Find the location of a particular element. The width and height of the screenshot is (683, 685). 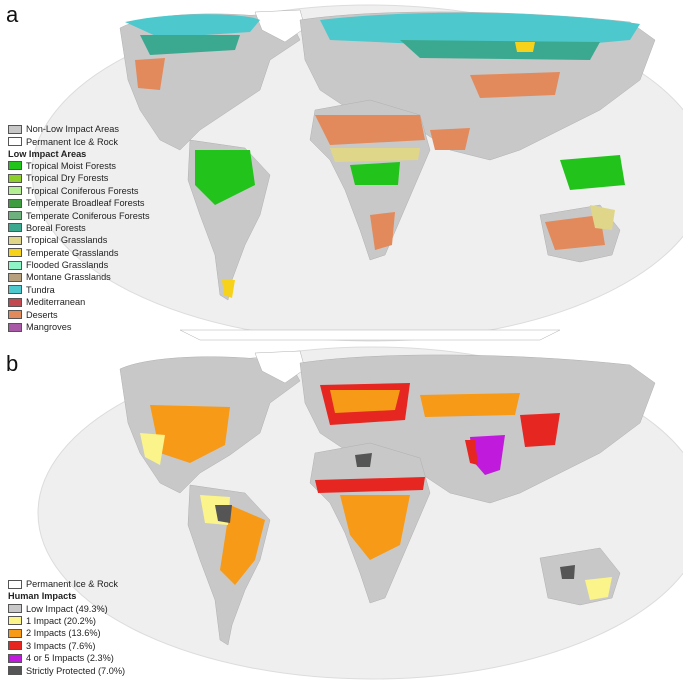

legend-item-non-low-impact: Non-Low Impact Areas is located at coordinates (79, 129).